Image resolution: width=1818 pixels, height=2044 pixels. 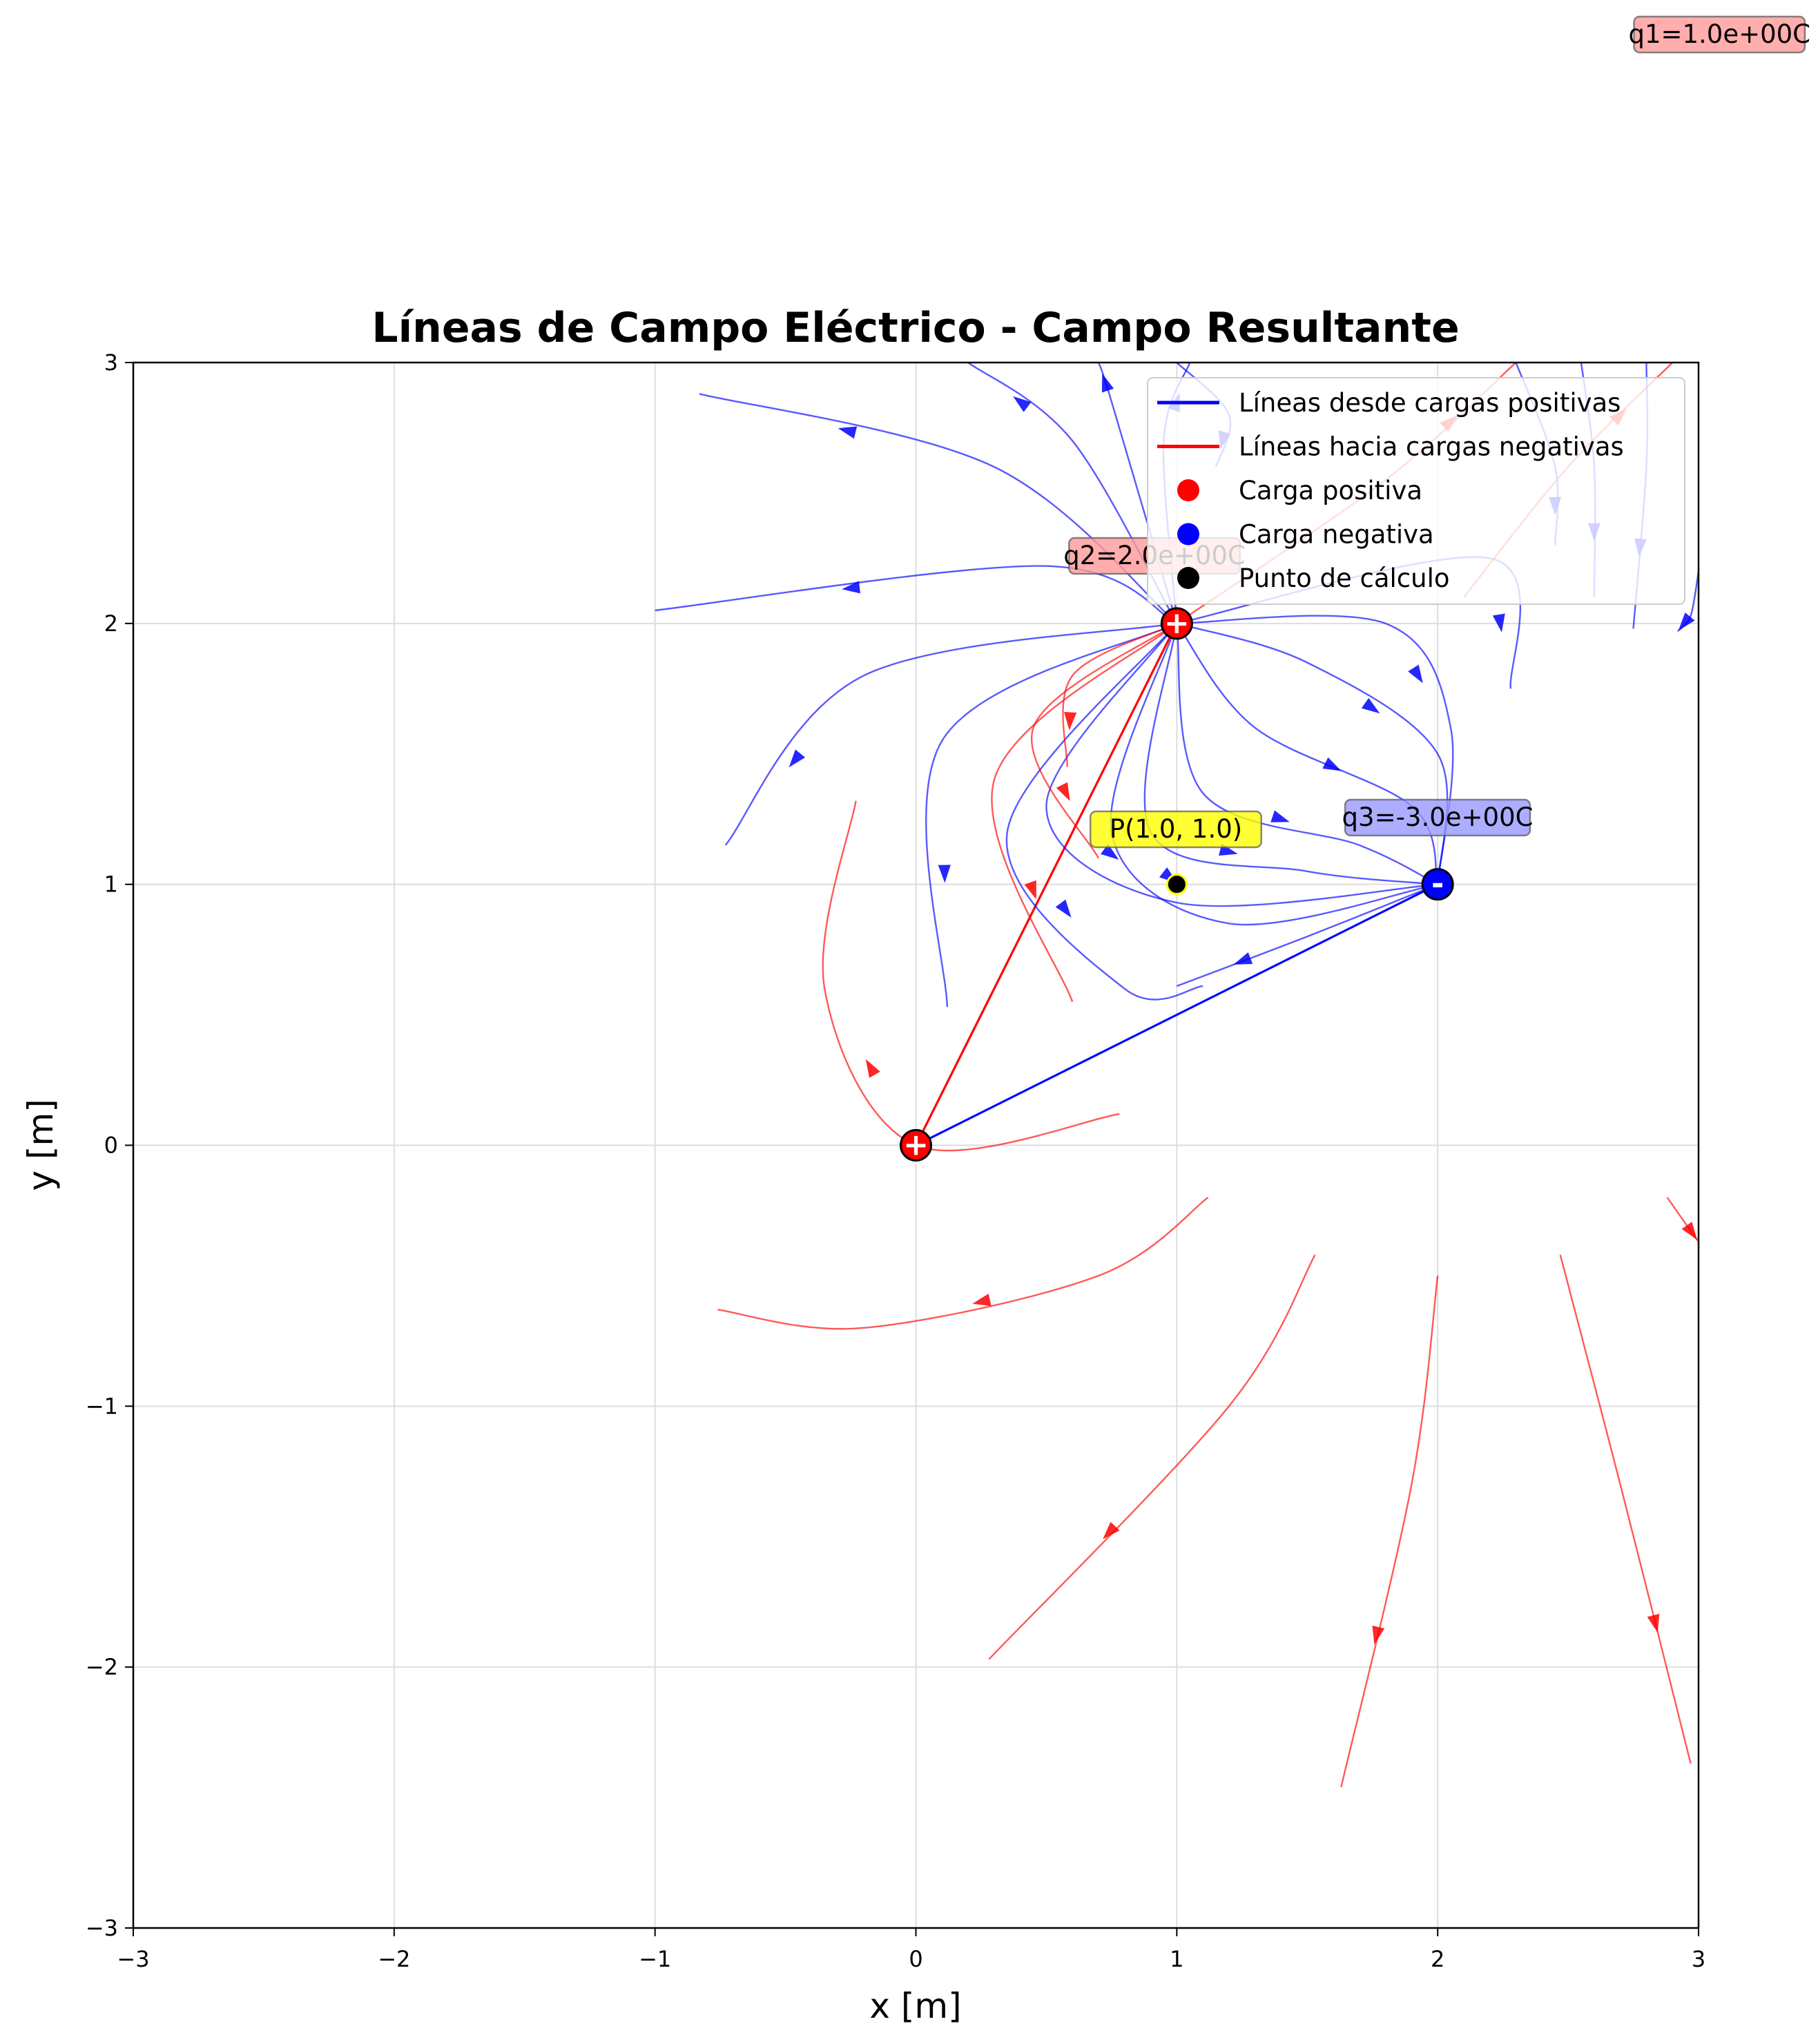 I want to click on charge-q1-marker, so click(x=916, y=1145).